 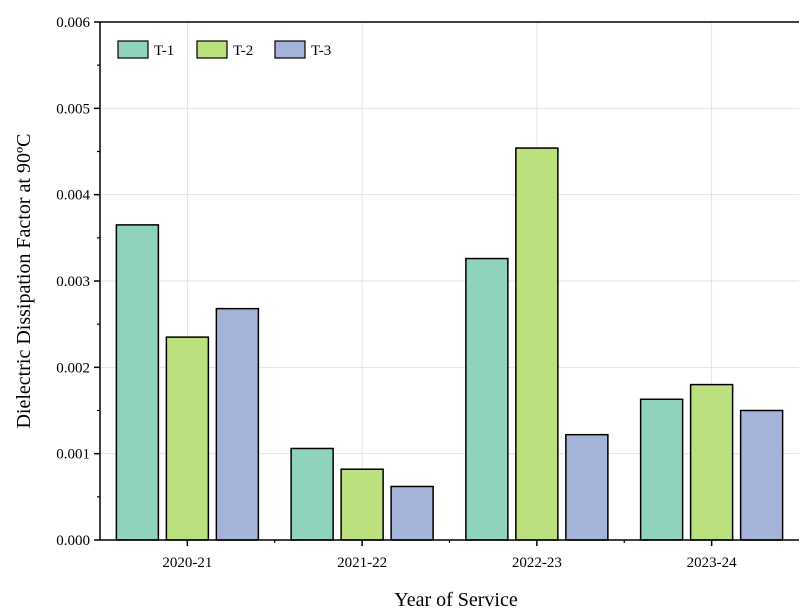 I want to click on legend-label-t-3: T-3, so click(x=321, y=51).